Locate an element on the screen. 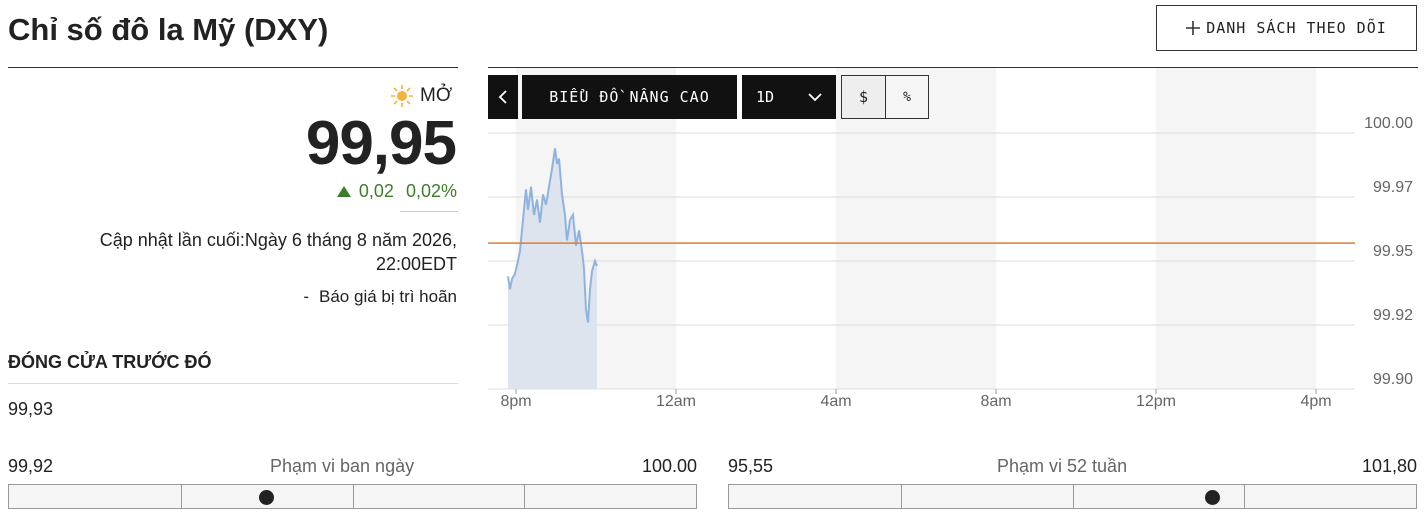  day-range-bar is located at coordinates (352, 496).